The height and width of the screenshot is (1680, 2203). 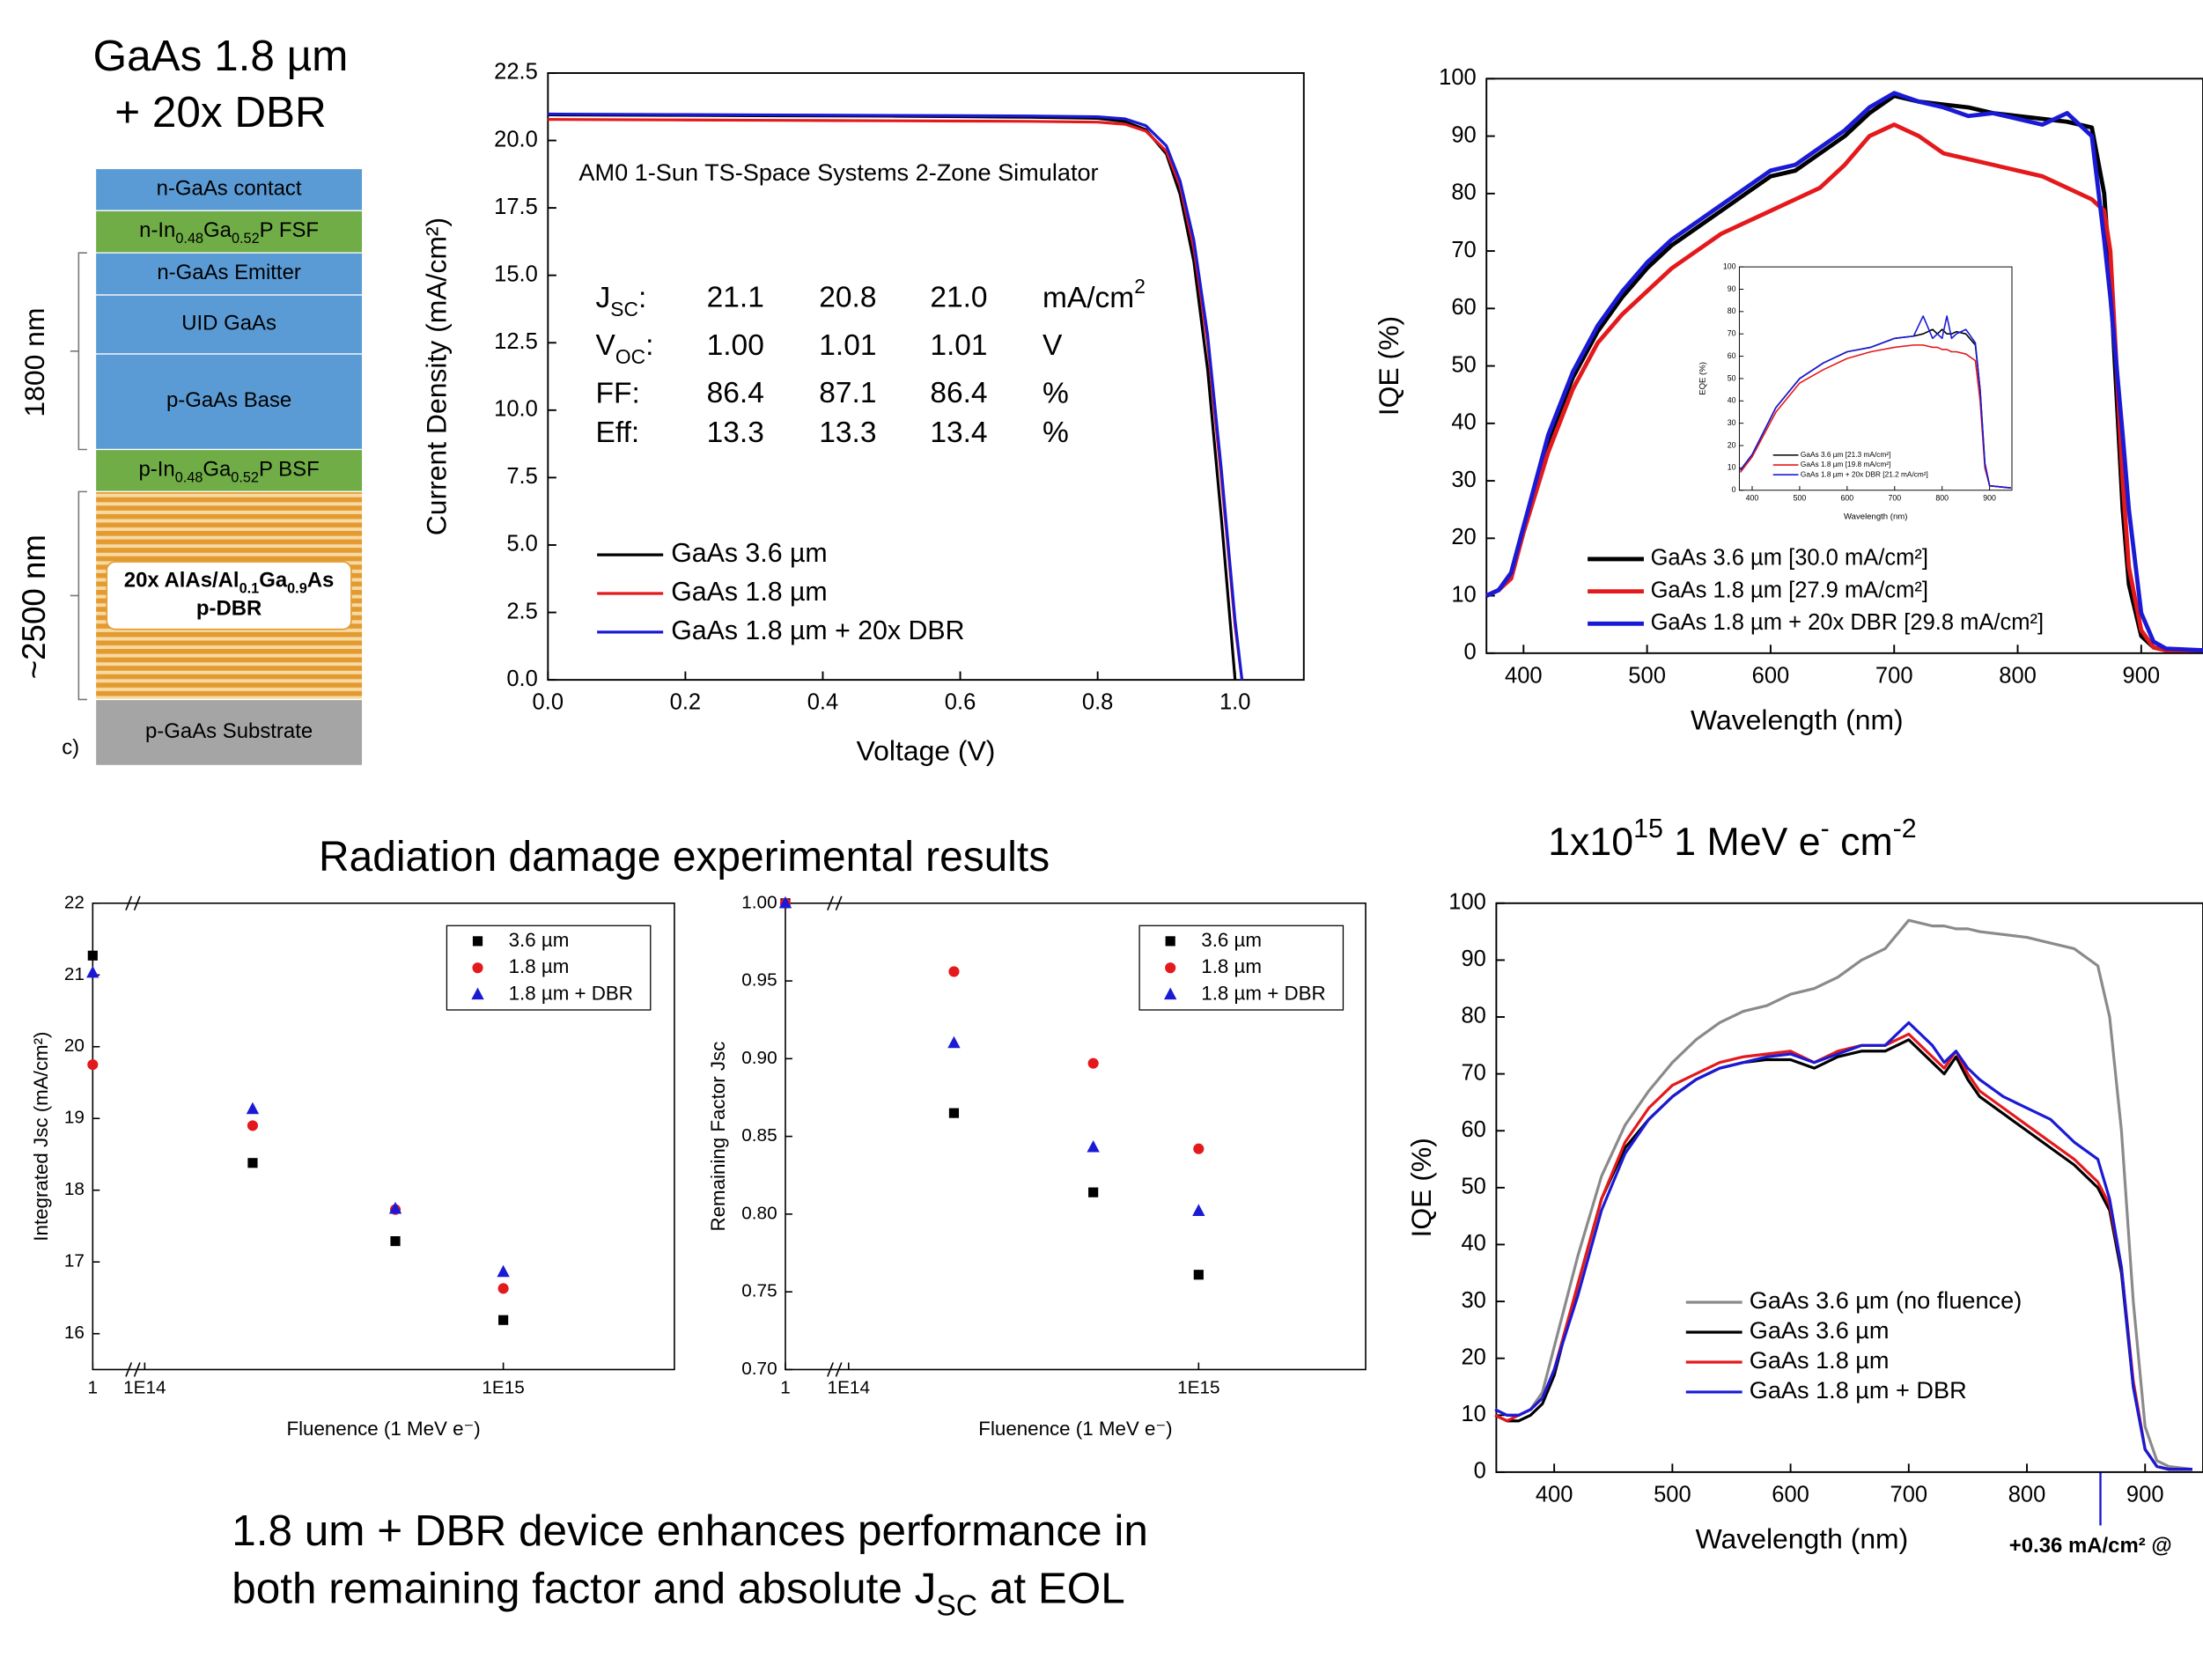 What do you see at coordinates (1802, 1538) in the screenshot?
I see `x-axis-label: Wavelength (nm)` at bounding box center [1802, 1538].